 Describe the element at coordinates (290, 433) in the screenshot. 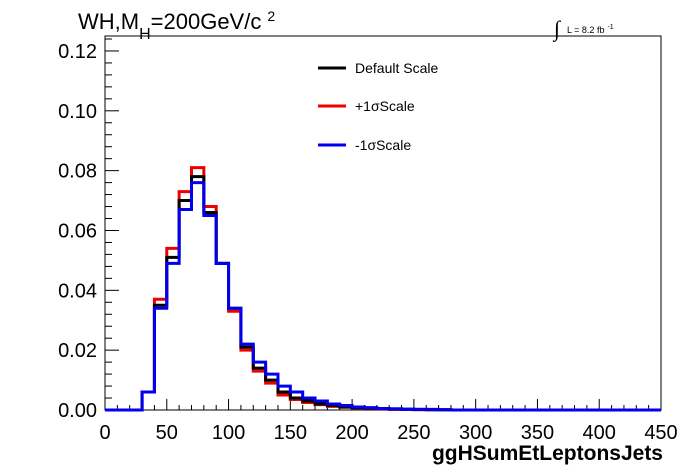

I see `x-tick-label: 150` at that location.